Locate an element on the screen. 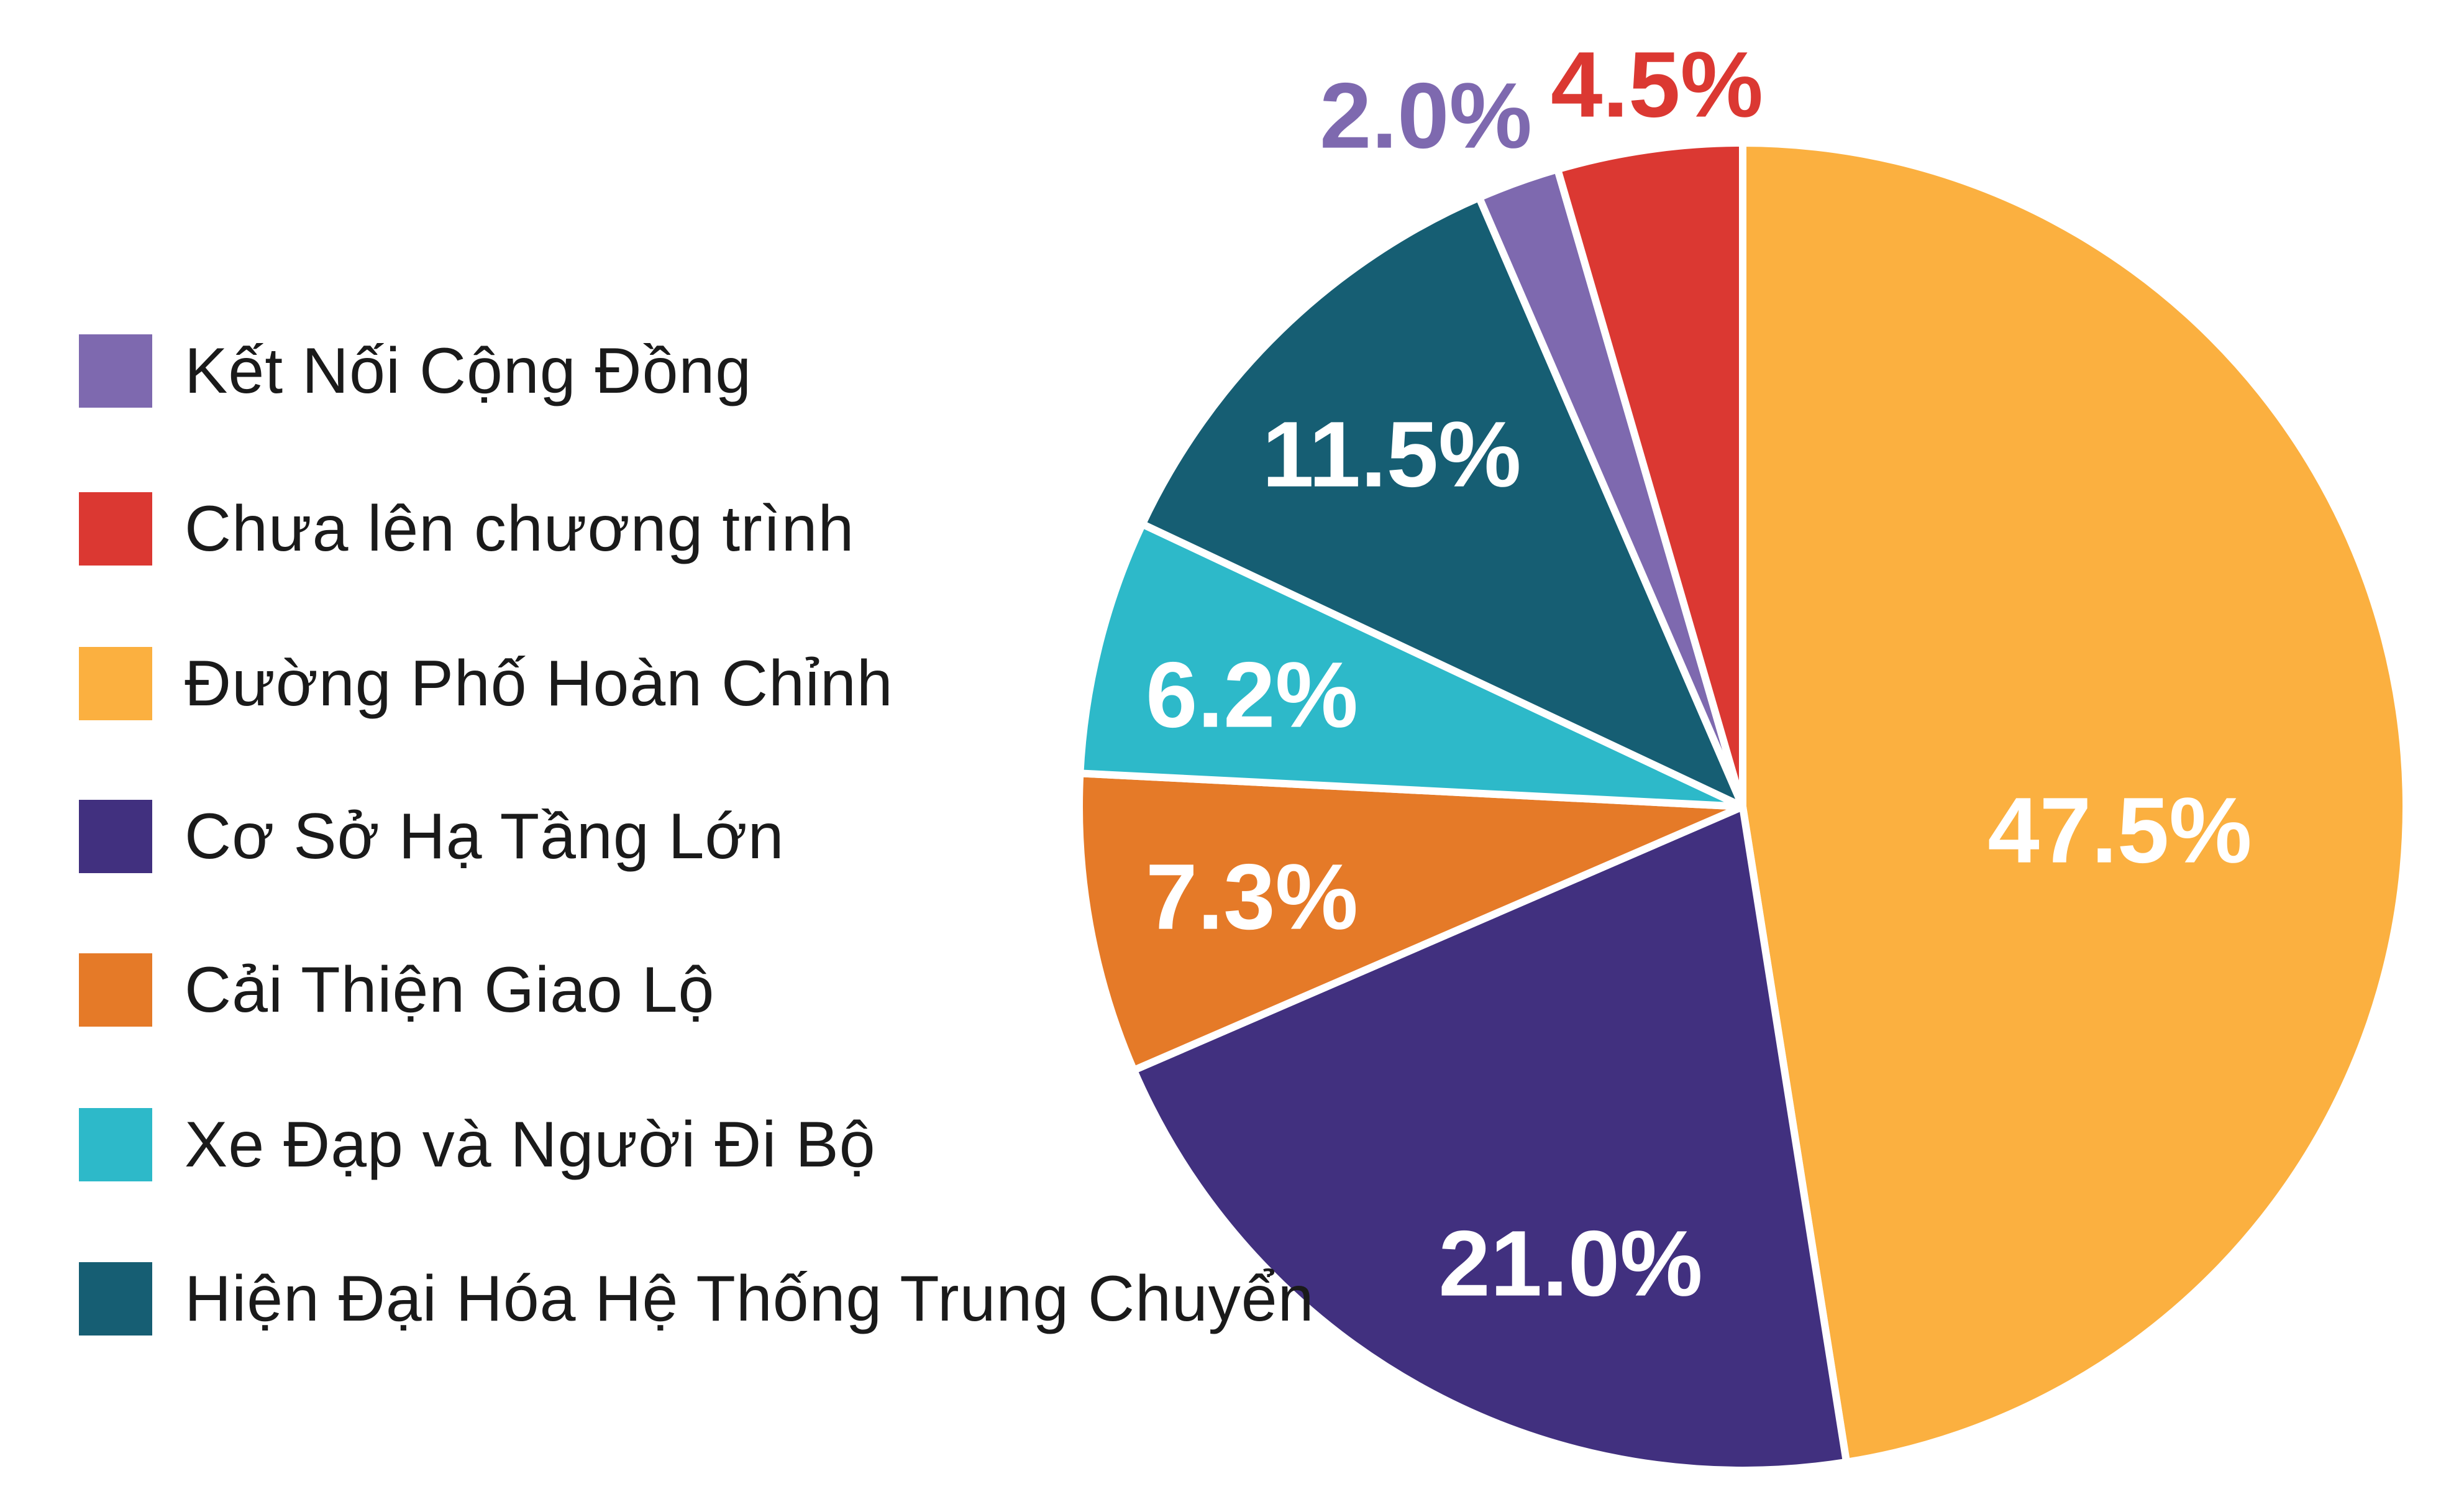  slice-data-label: 21.0% is located at coordinates (1570, 1263).